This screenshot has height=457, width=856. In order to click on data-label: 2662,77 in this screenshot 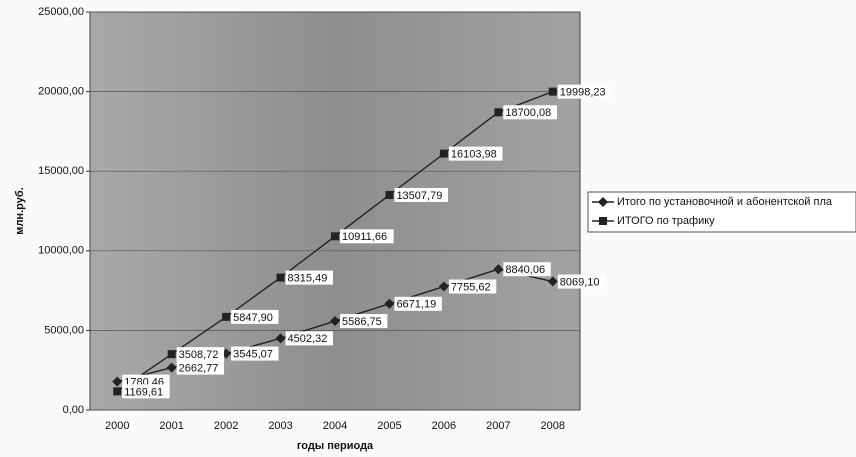, I will do `click(199, 369)`.